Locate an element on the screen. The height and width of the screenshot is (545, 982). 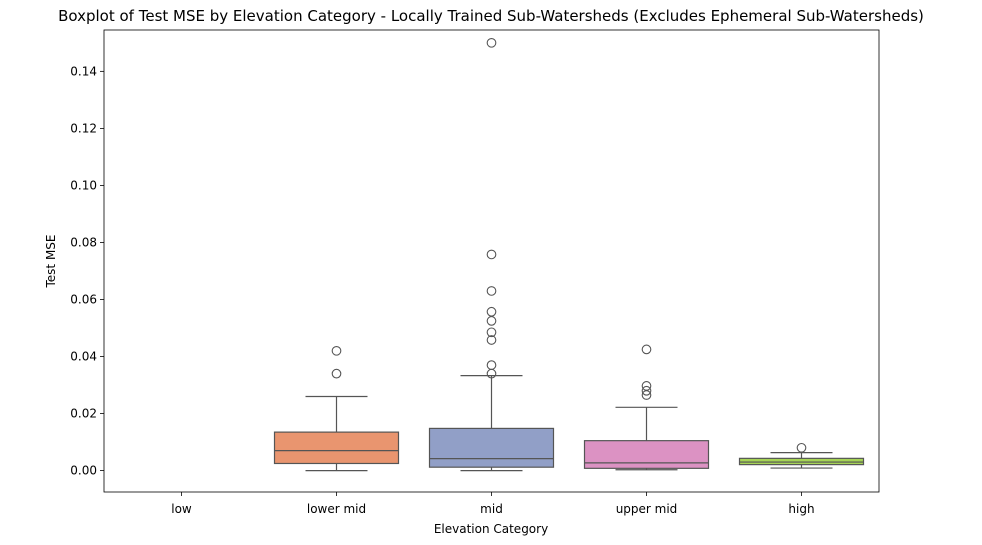
box-upper-mid is located at coordinates (646, 454).